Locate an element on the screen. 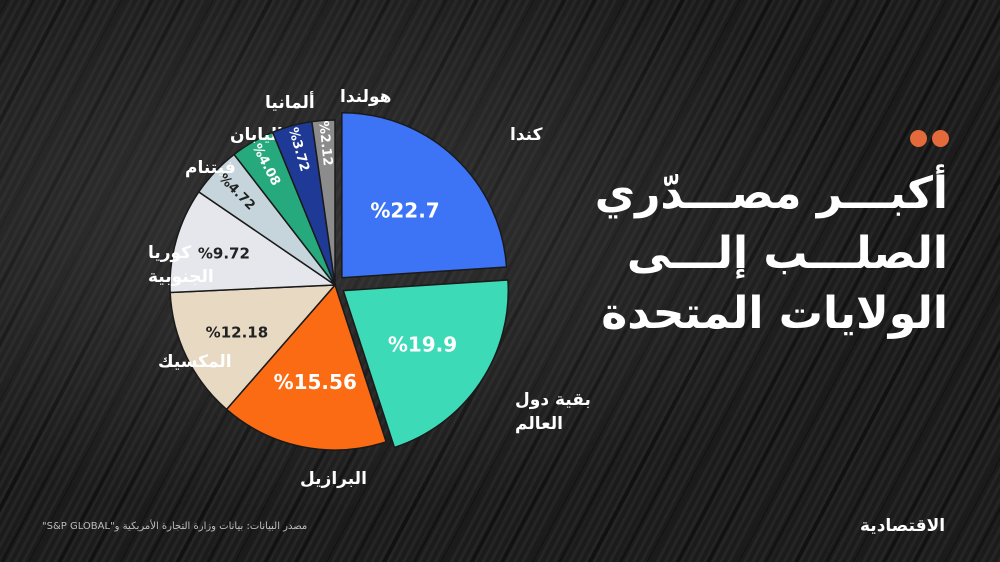  slice-value-label-1: %19.9 is located at coordinates (422, 344).